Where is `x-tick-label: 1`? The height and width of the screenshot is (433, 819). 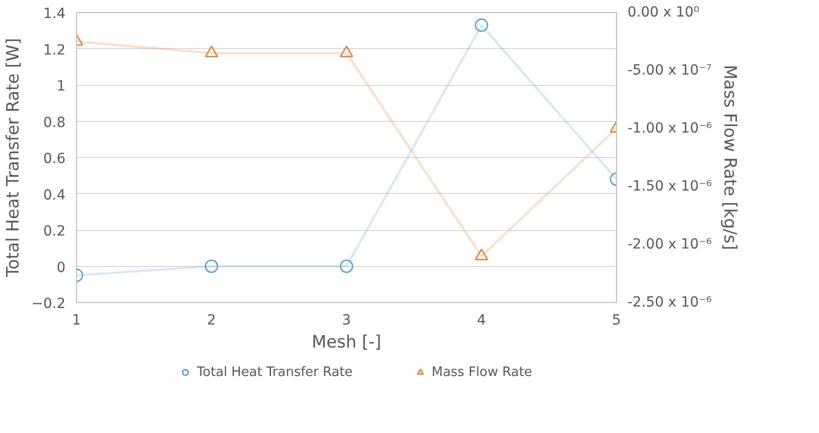 x-tick-label: 1 is located at coordinates (76, 320).